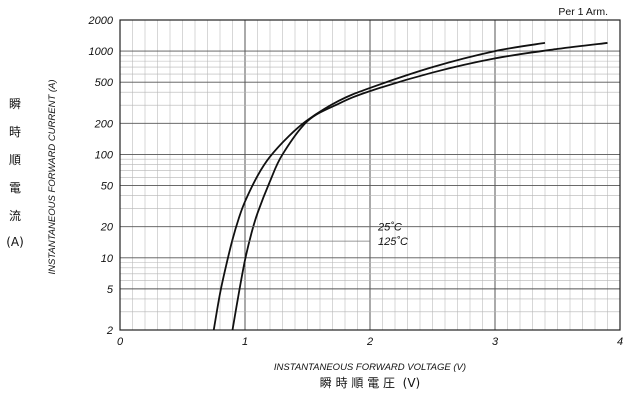 This screenshot has width=623, height=395. Describe the element at coordinates (101, 21) in the screenshot. I see `y-tick-label: 2000` at that location.